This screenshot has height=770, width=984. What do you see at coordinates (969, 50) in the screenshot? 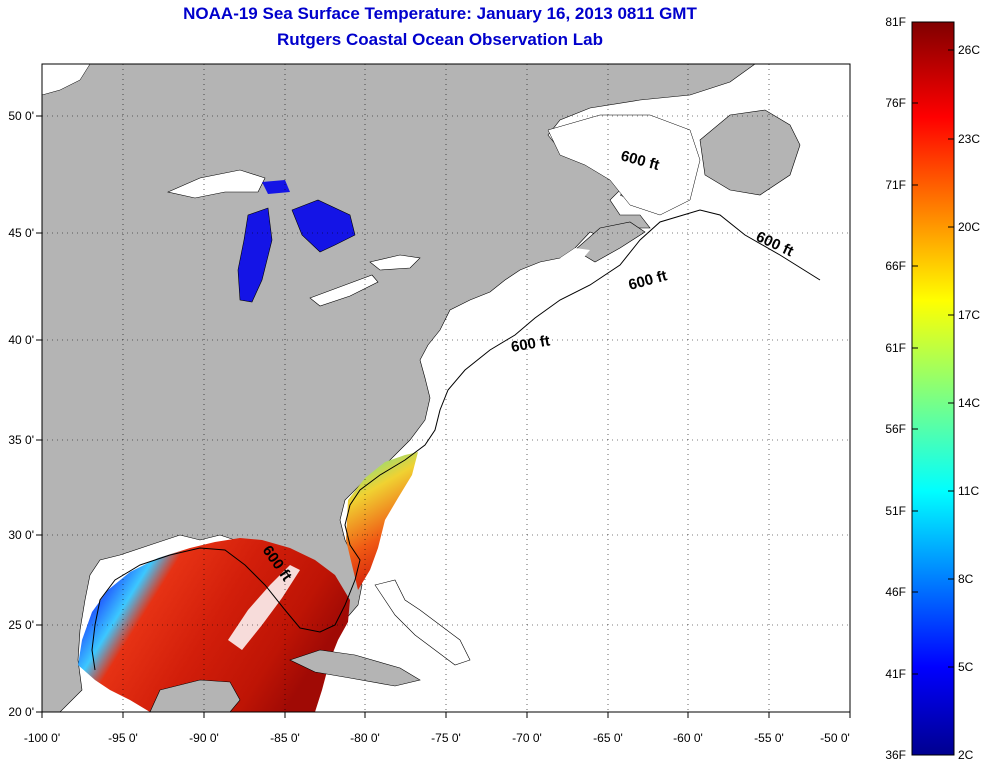
I see `colorbar-c-label: 26C` at bounding box center [969, 50].